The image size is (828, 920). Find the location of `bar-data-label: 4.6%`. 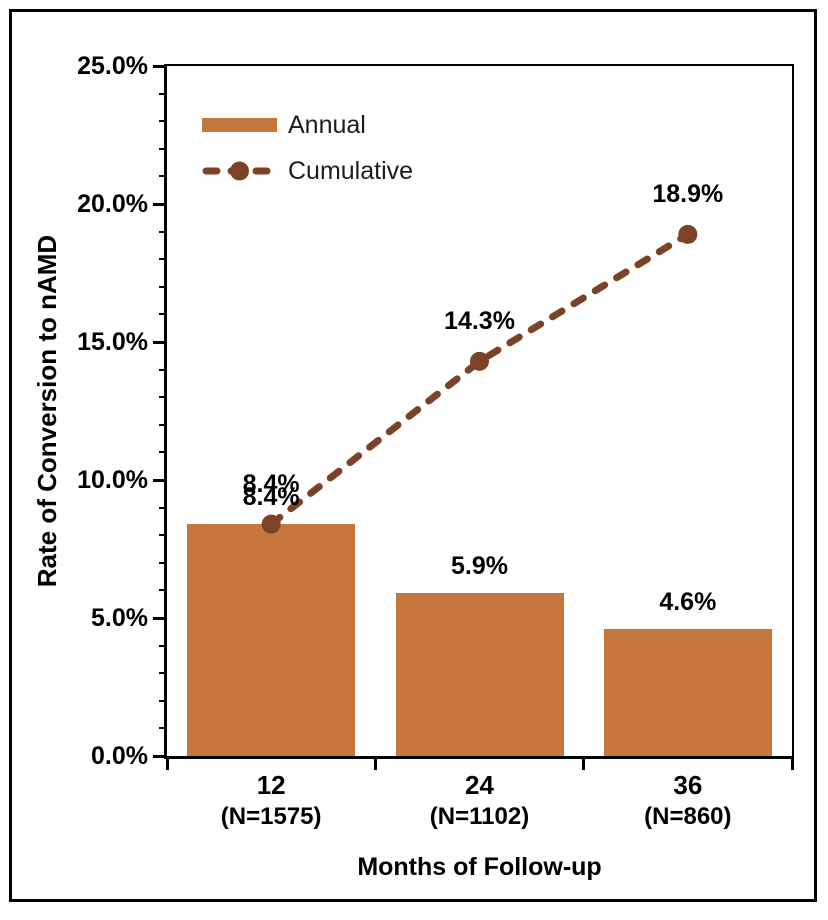

bar-data-label: 4.6% is located at coordinates (688, 602).